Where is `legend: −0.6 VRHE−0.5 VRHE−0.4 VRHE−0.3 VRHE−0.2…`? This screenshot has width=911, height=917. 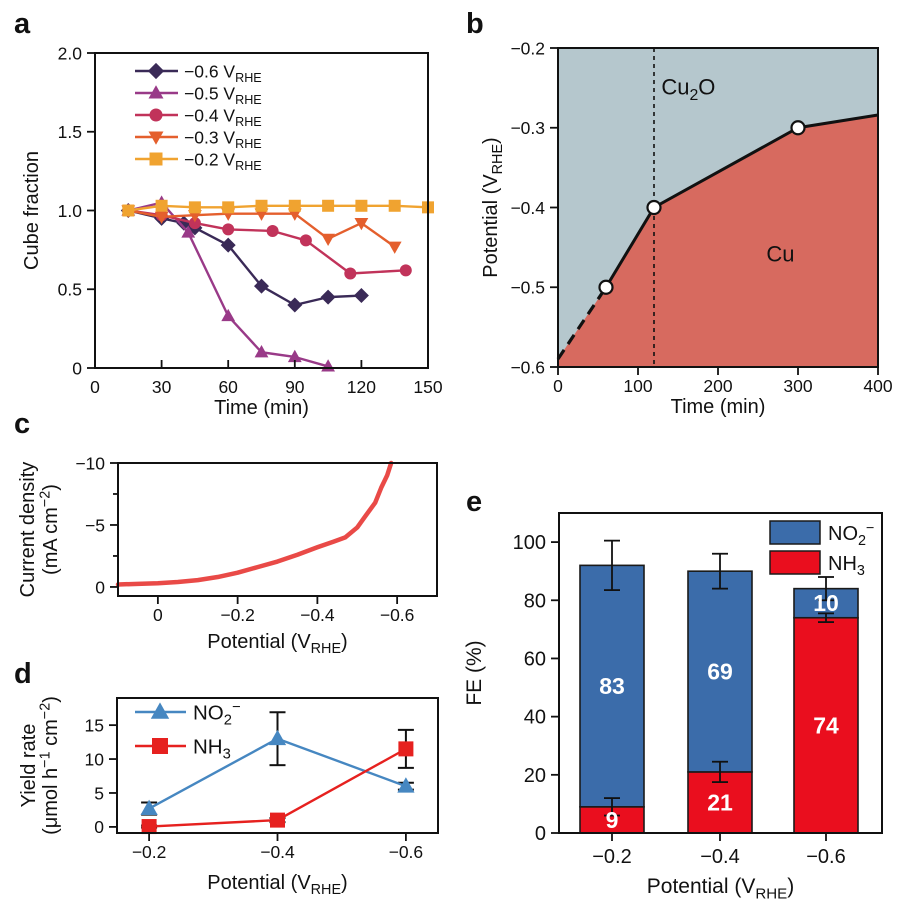
legend: −0.6 VRHE−0.5 VRHE−0.4 VRHE−0.3 VRHE−0.2… is located at coordinates (198, 117).